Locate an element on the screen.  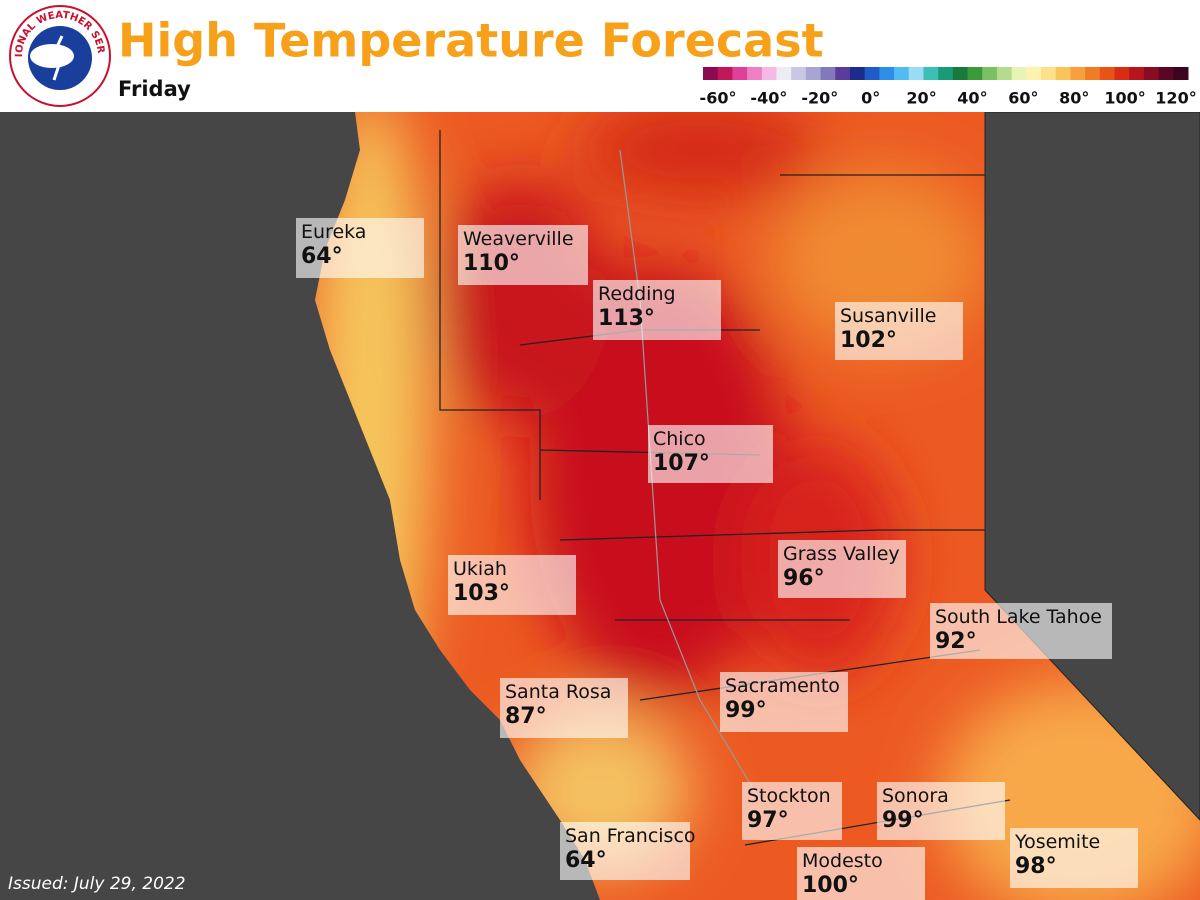
city-name: Modesto is located at coordinates (842, 861).